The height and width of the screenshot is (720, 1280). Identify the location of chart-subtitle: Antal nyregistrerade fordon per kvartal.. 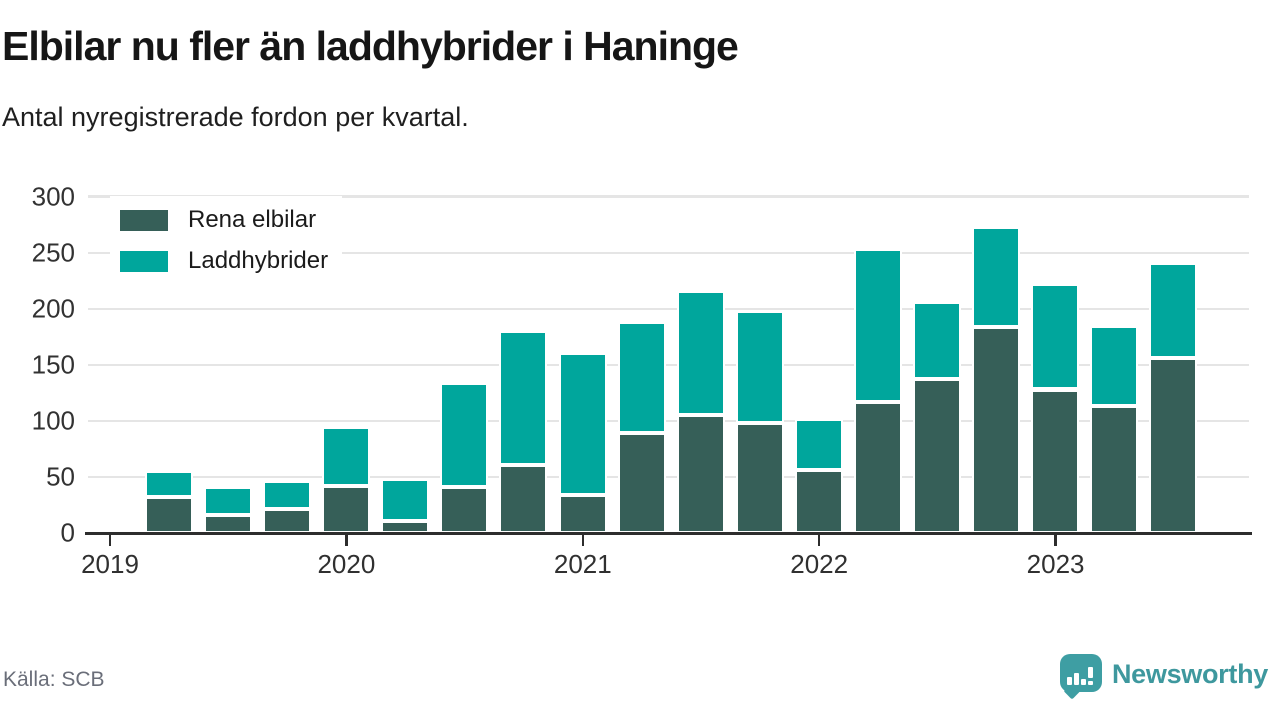
(235, 117).